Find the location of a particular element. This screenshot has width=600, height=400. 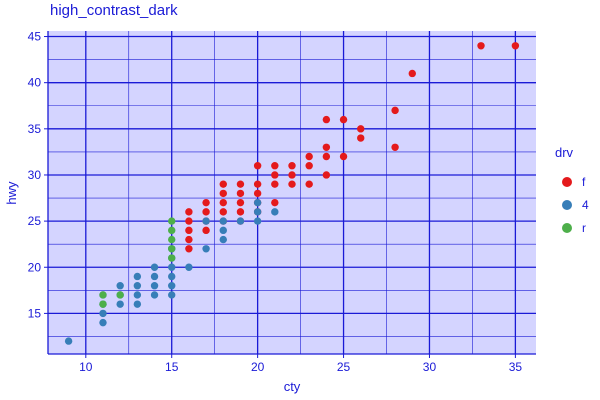

legend-label-4: 4 is located at coordinates (585, 205).